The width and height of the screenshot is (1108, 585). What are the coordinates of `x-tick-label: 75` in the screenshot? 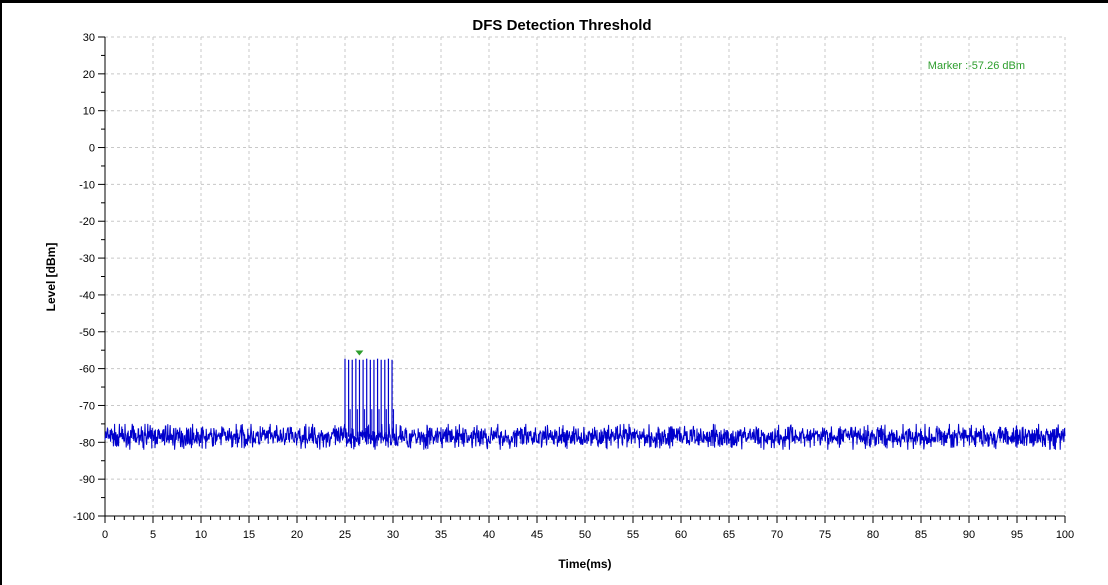 It's located at (825, 535).